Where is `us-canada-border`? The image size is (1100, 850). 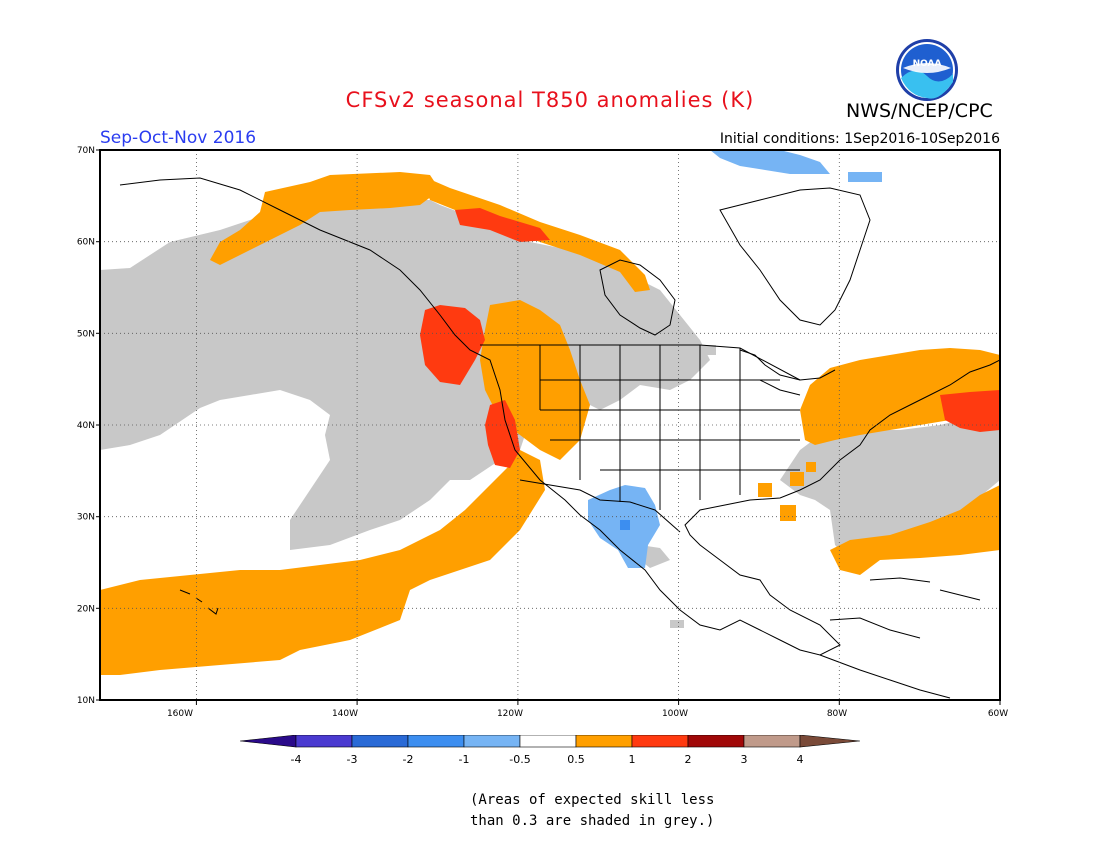
us-canada-border is located at coordinates (640, 362).